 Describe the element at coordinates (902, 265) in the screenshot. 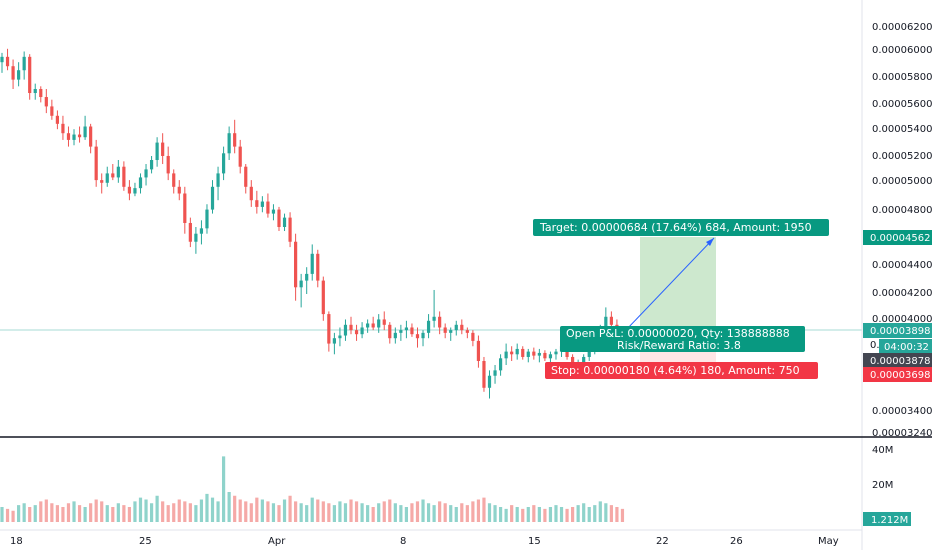

I see `price-tick-label: 0.00004400` at that location.